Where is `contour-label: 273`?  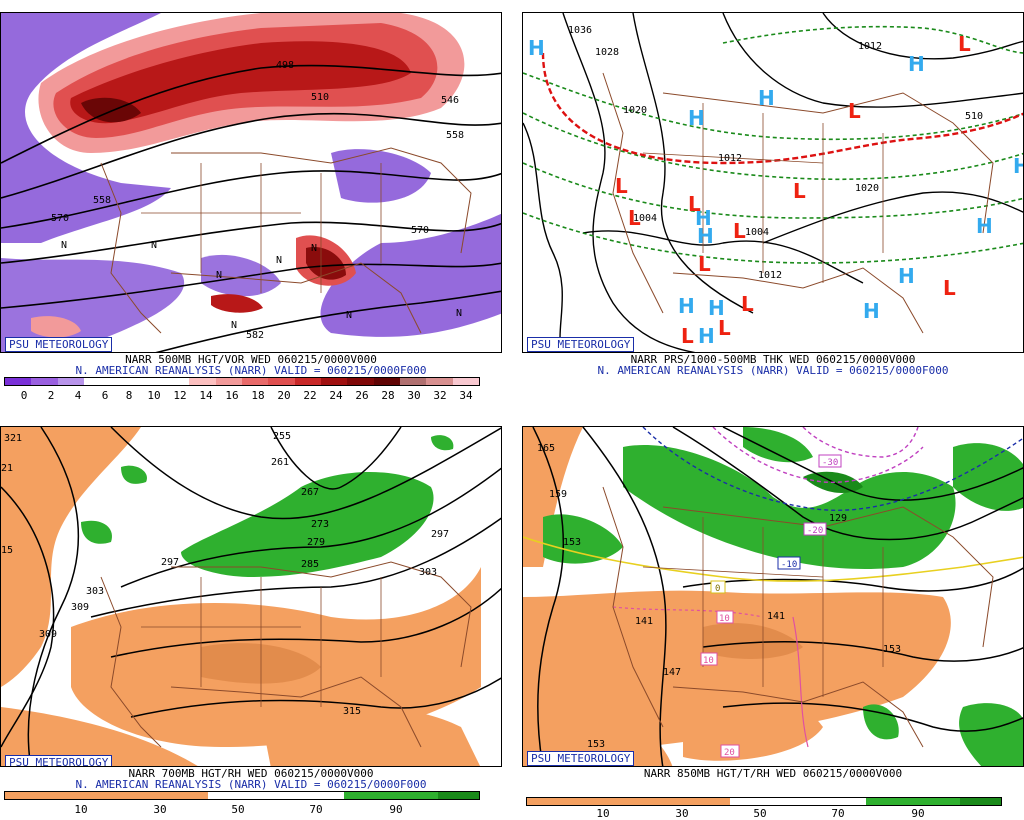
contour-label: 273 is located at coordinates (320, 524).